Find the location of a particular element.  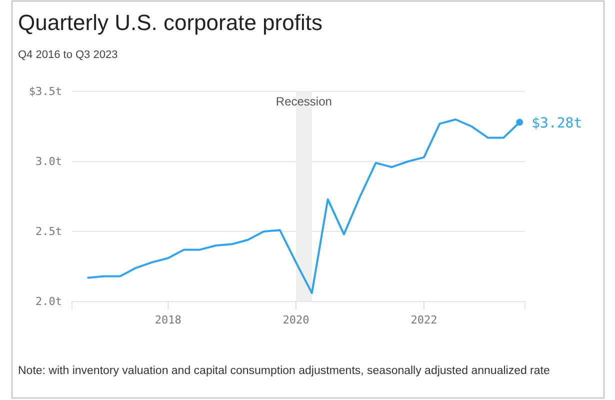

chart-title: Quarterly U.S. corporate profits is located at coordinates (170, 22).